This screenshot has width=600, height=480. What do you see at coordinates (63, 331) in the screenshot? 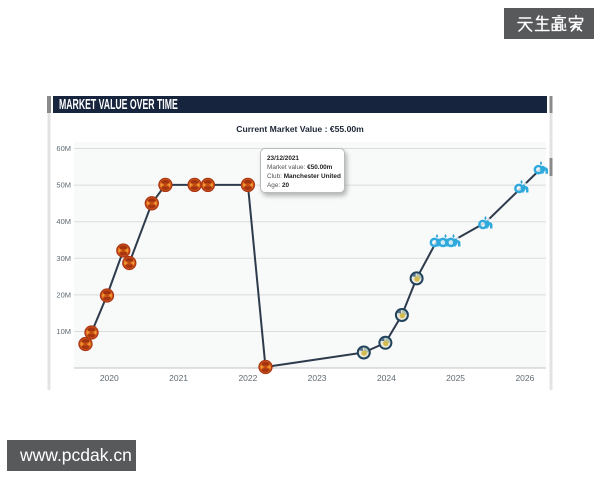
I see `svg-text: 10M` at bounding box center [63, 331].